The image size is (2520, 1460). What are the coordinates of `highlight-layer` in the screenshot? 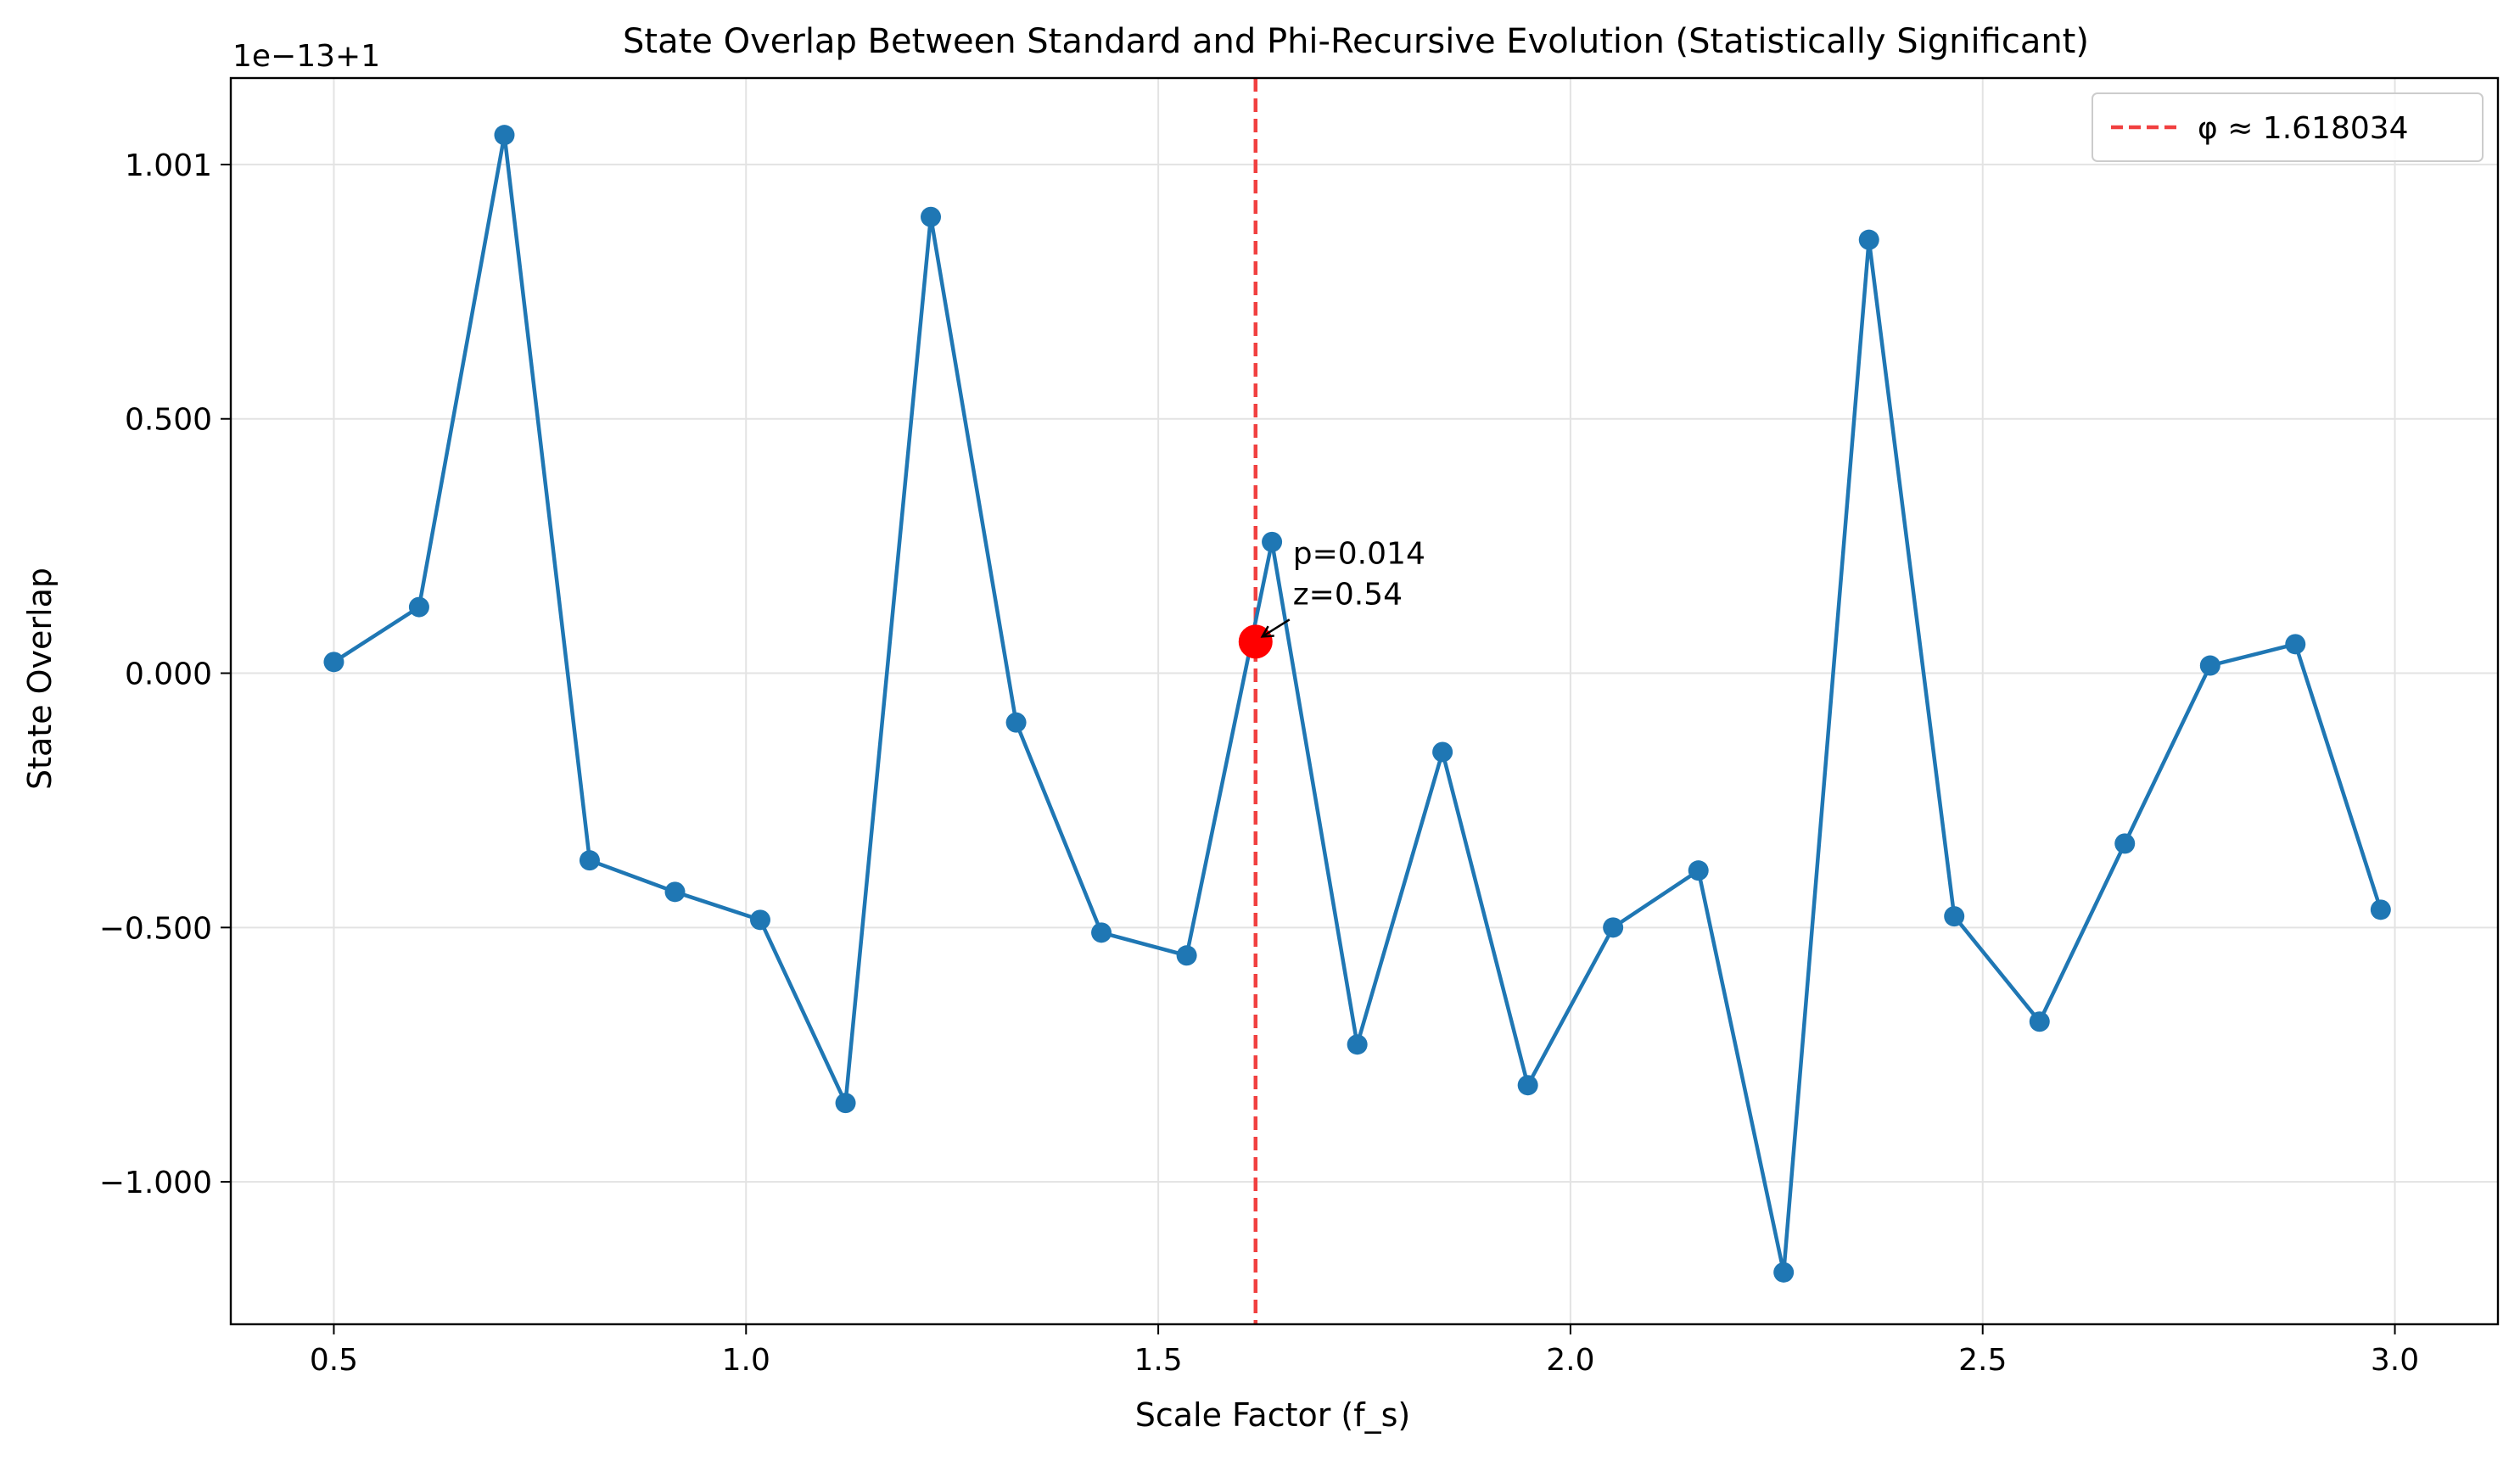 It's located at (1256, 641).